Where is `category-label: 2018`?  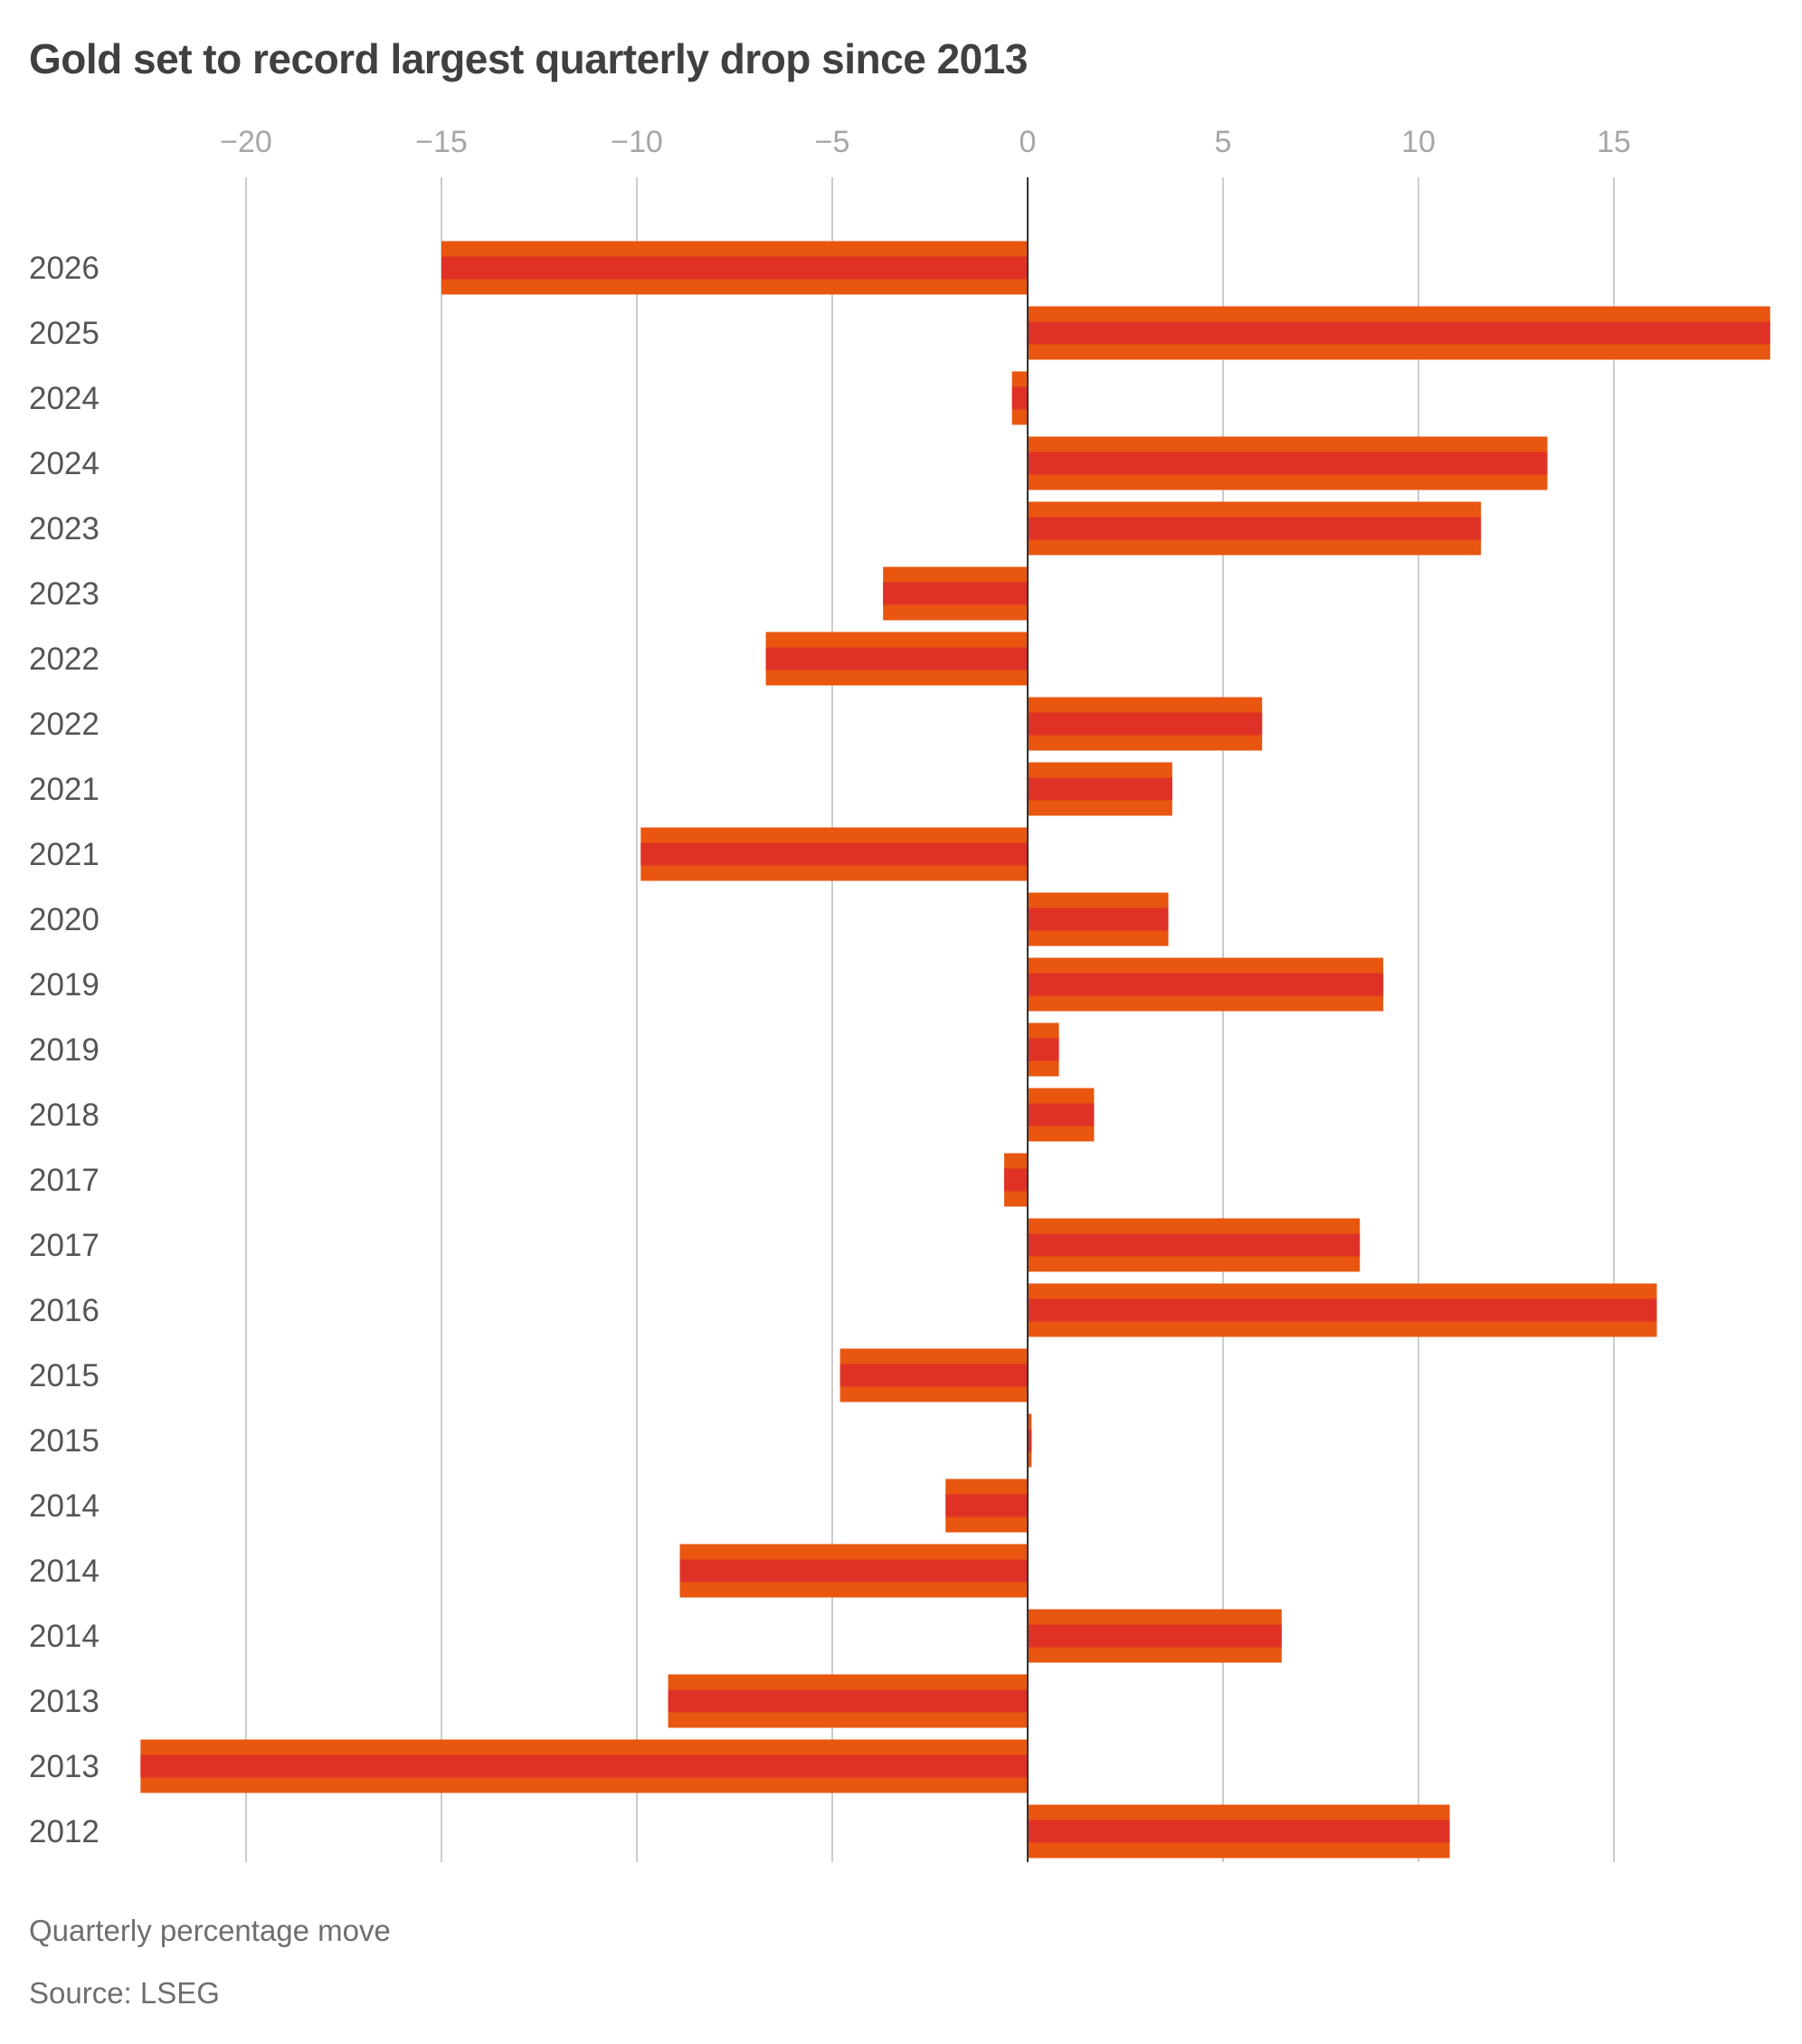
category-label: 2018 is located at coordinates (65, 1115).